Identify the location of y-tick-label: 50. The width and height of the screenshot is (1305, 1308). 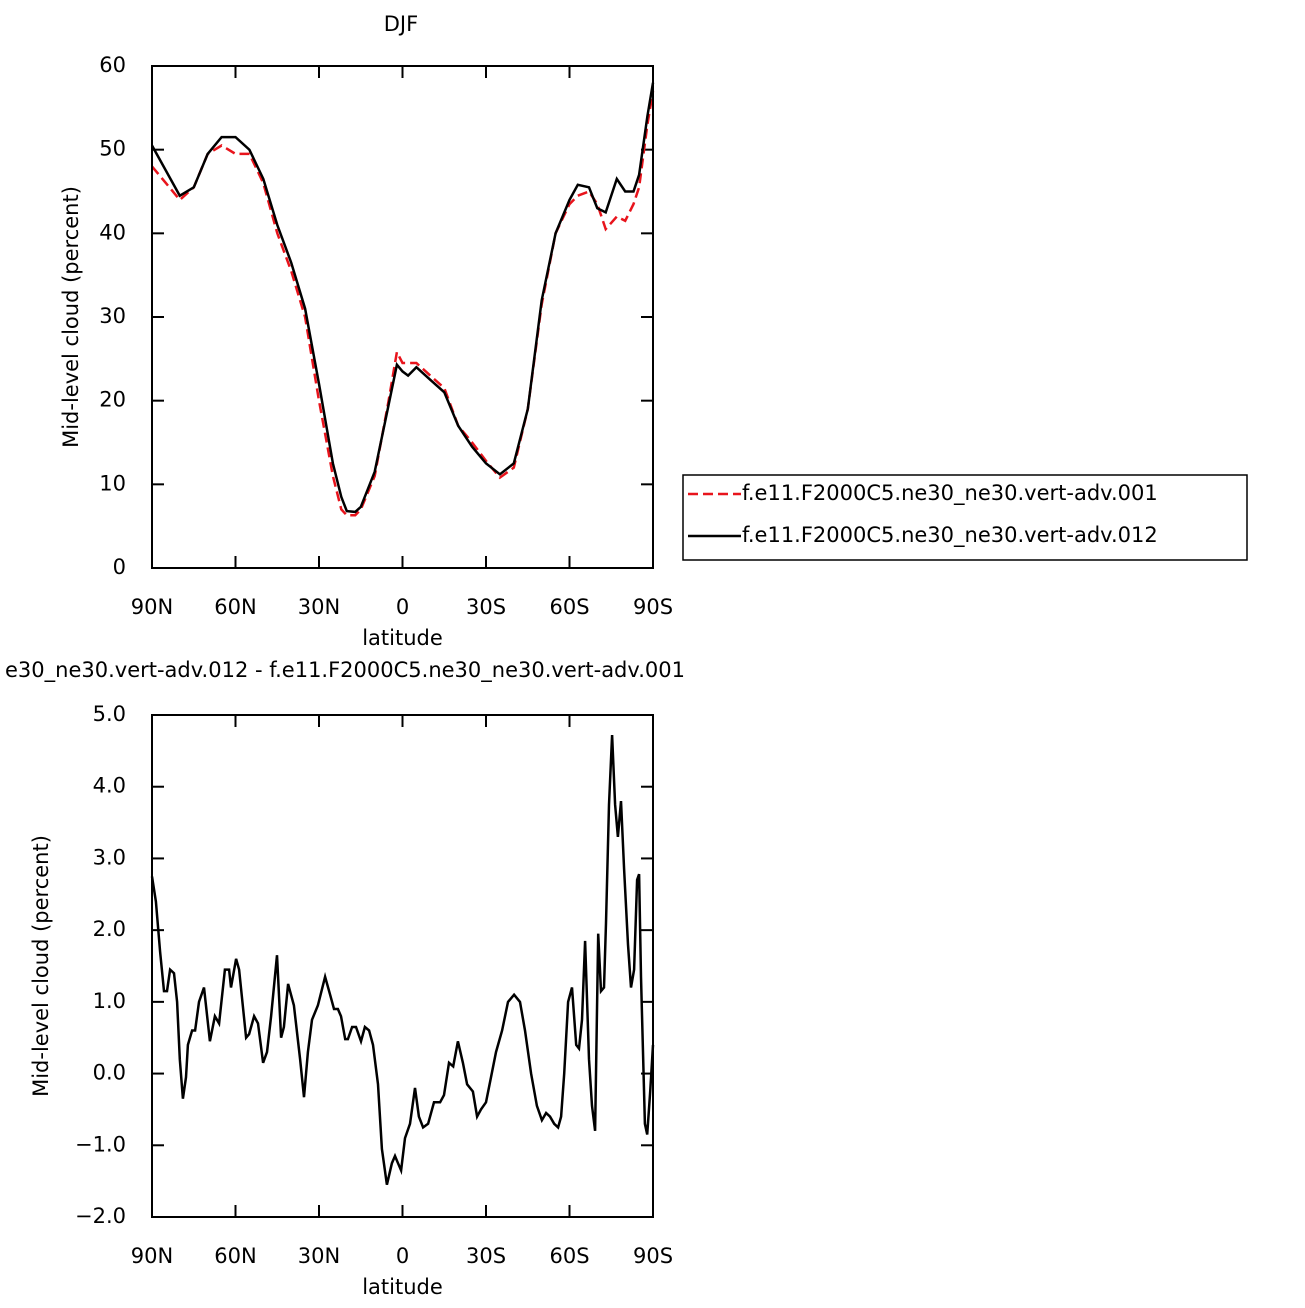
(112, 149).